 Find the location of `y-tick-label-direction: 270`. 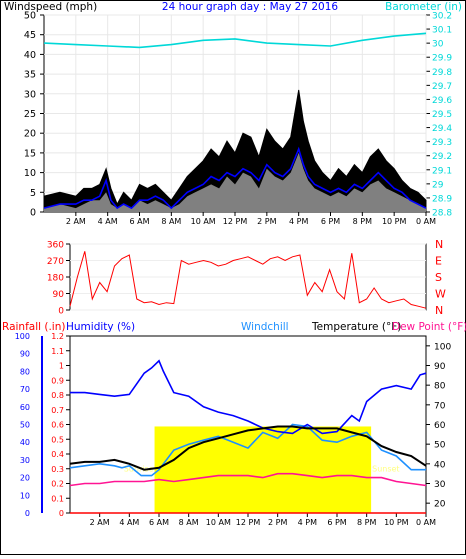

y-tick-label-direction: 270 is located at coordinates (55, 262).